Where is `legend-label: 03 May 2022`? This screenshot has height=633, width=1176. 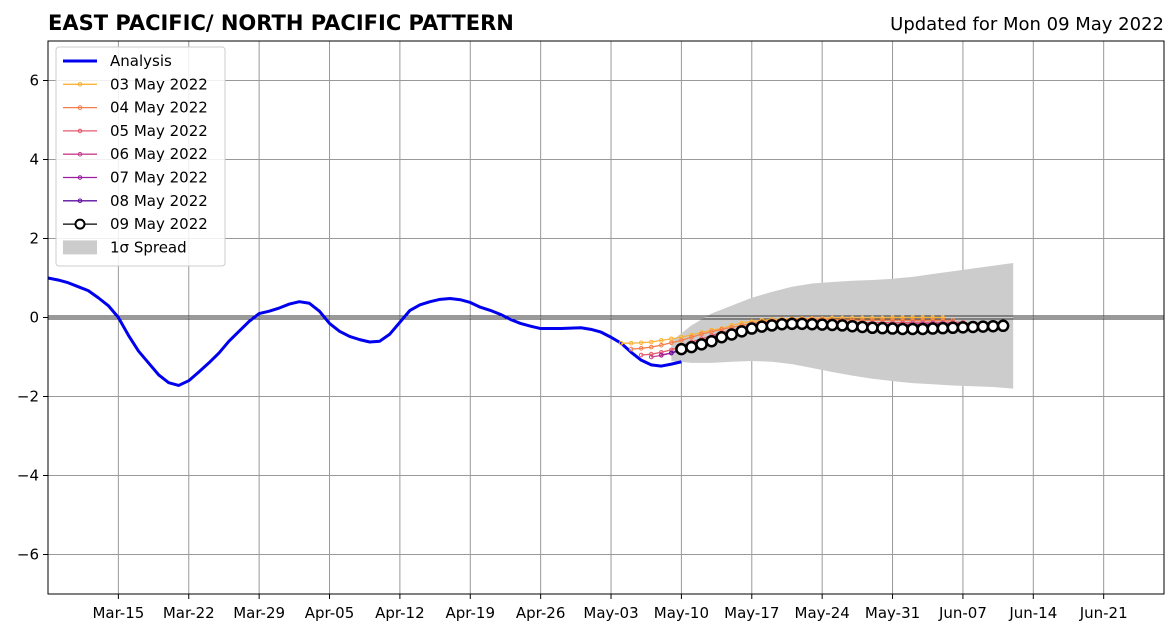
legend-label: 03 May 2022 is located at coordinates (159, 84).